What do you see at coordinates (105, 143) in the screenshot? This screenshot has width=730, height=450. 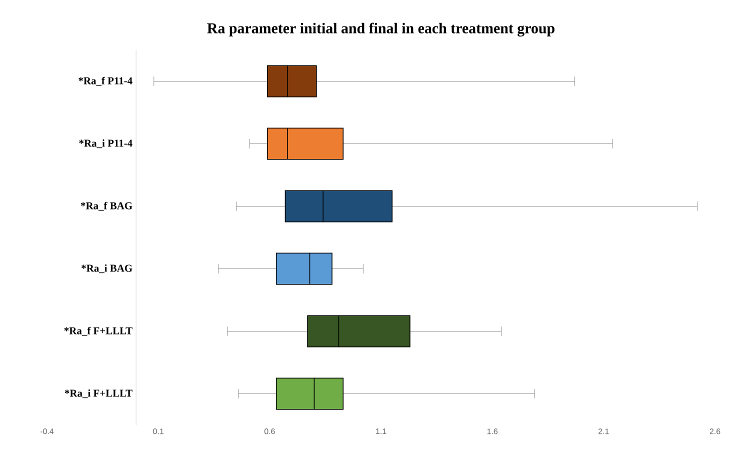 I see `y-tick-label: *Ra_i P11-4` at bounding box center [105, 143].